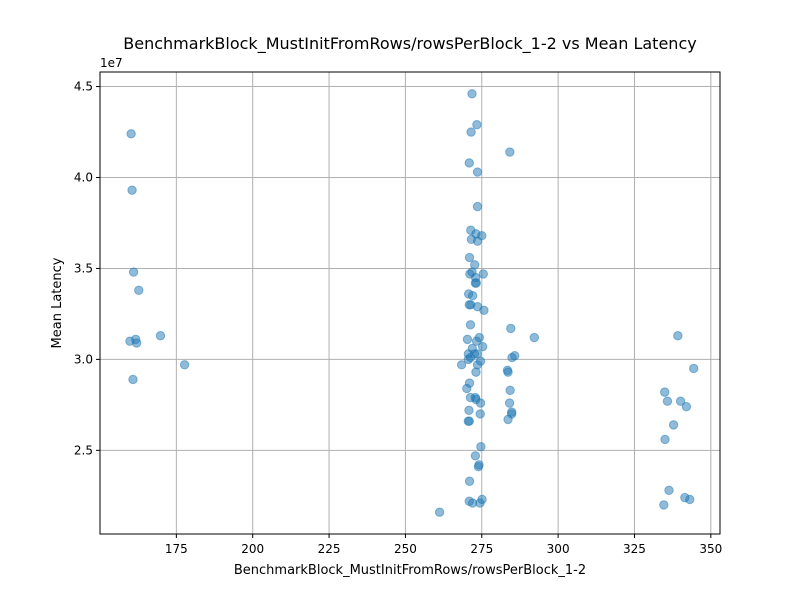  Describe the element at coordinates (83, 268) in the screenshot. I see `y-tick-label: 3.5` at that location.